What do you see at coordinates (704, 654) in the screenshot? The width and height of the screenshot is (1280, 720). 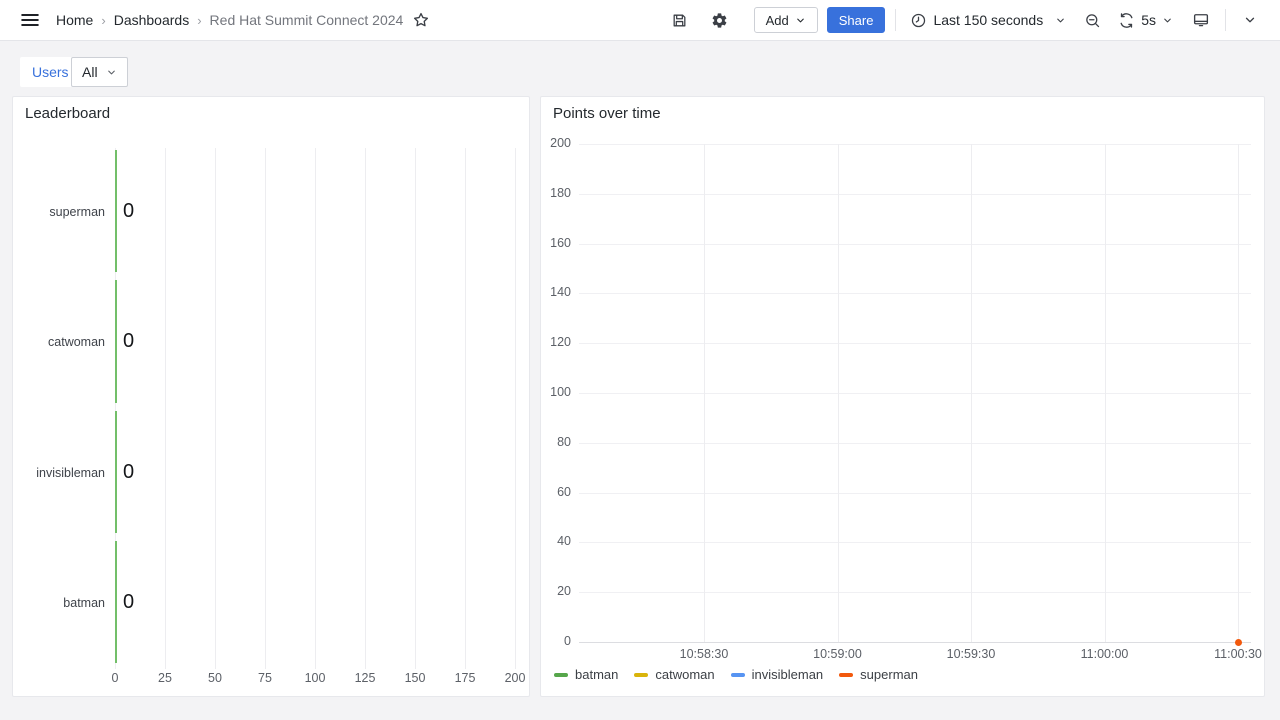 I see `x-axis-tick-label: 10:58:30` at bounding box center [704, 654].